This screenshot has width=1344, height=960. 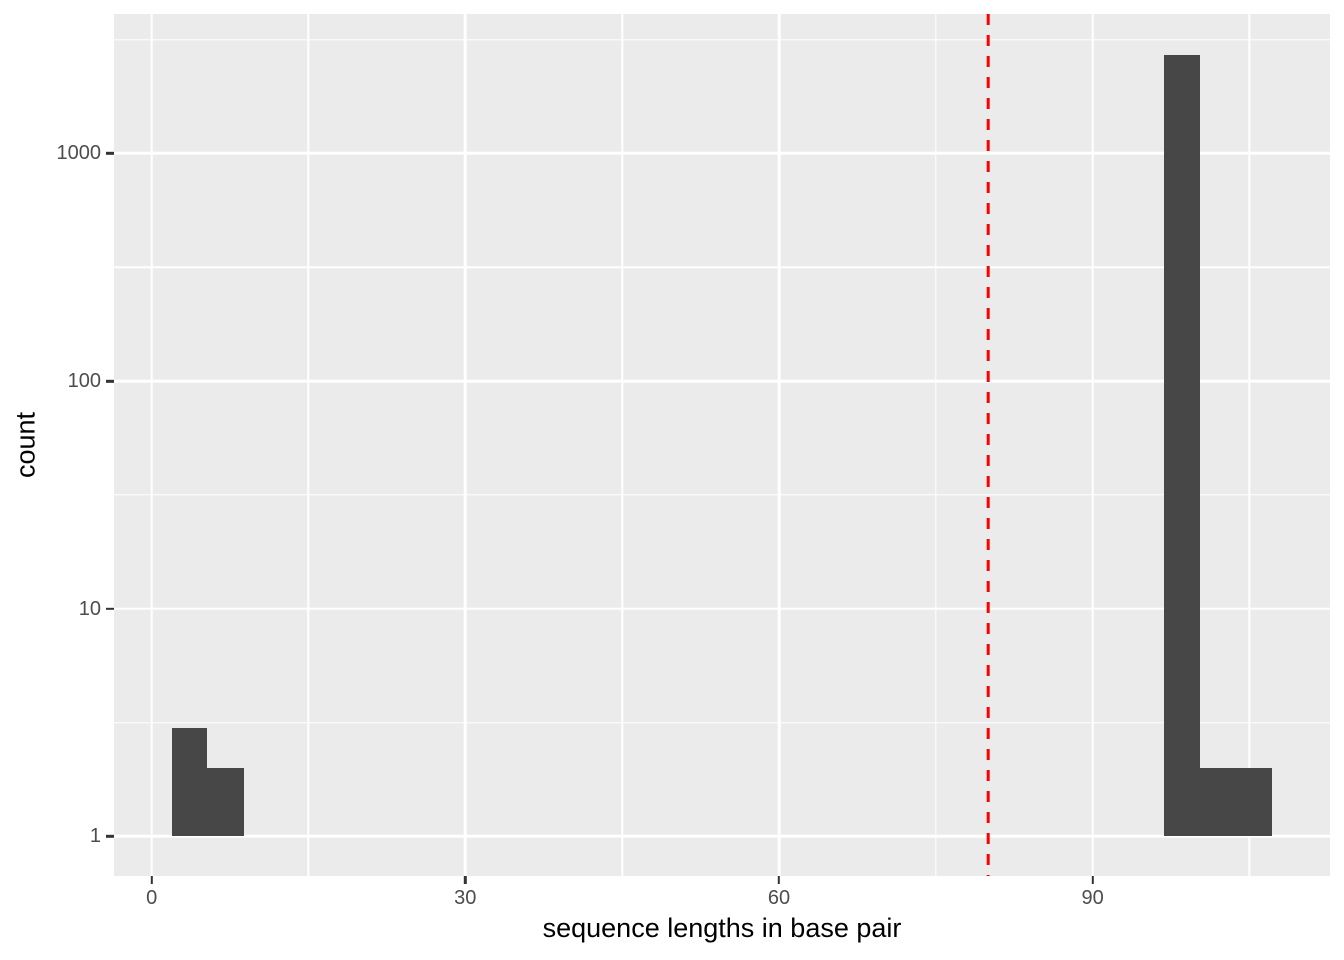 I want to click on y-axis-title: count, so click(x=25, y=445).